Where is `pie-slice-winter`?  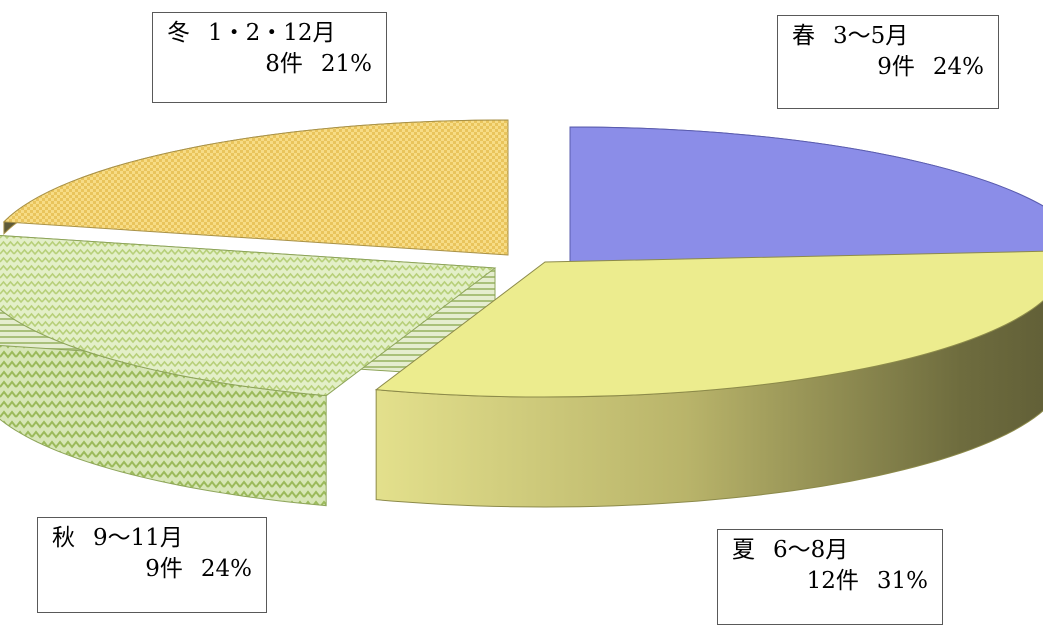 pie-slice-winter is located at coordinates (255, 187).